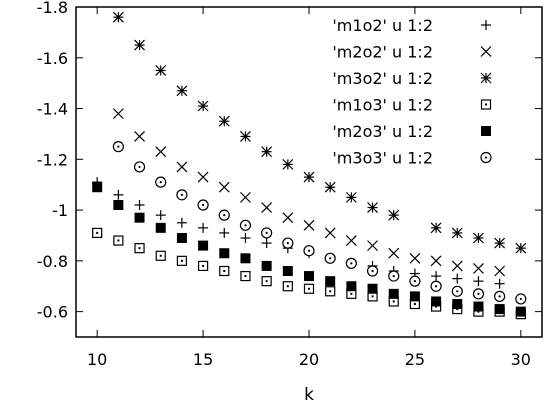 This screenshot has height=412, width=555. What do you see at coordinates (52, 58) in the screenshot?
I see `y-tick-label: -1.6` at bounding box center [52, 58].